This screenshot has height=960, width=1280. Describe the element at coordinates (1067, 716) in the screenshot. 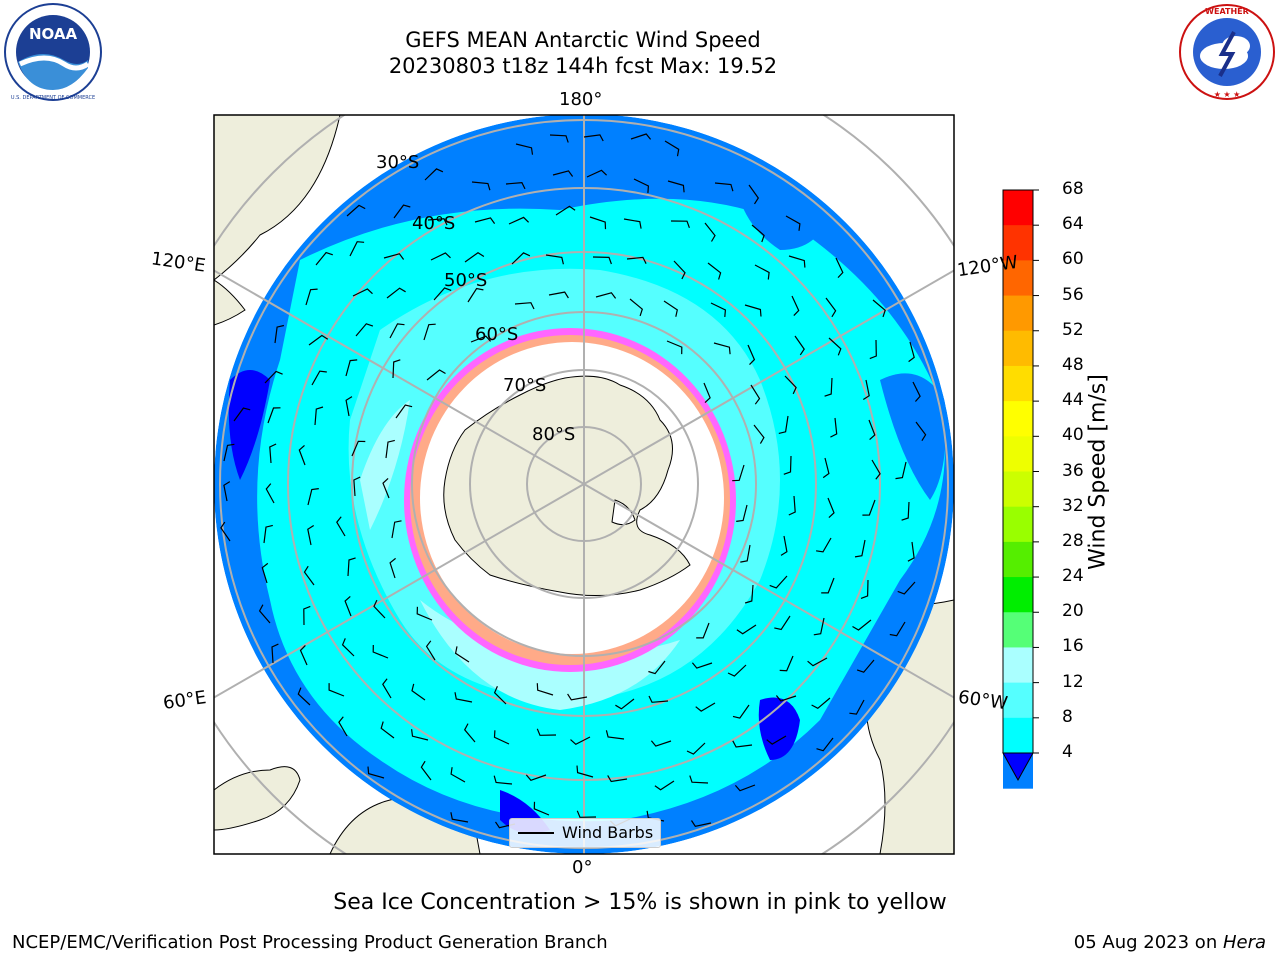

I see `colorbar-tick-label: 8` at that location.